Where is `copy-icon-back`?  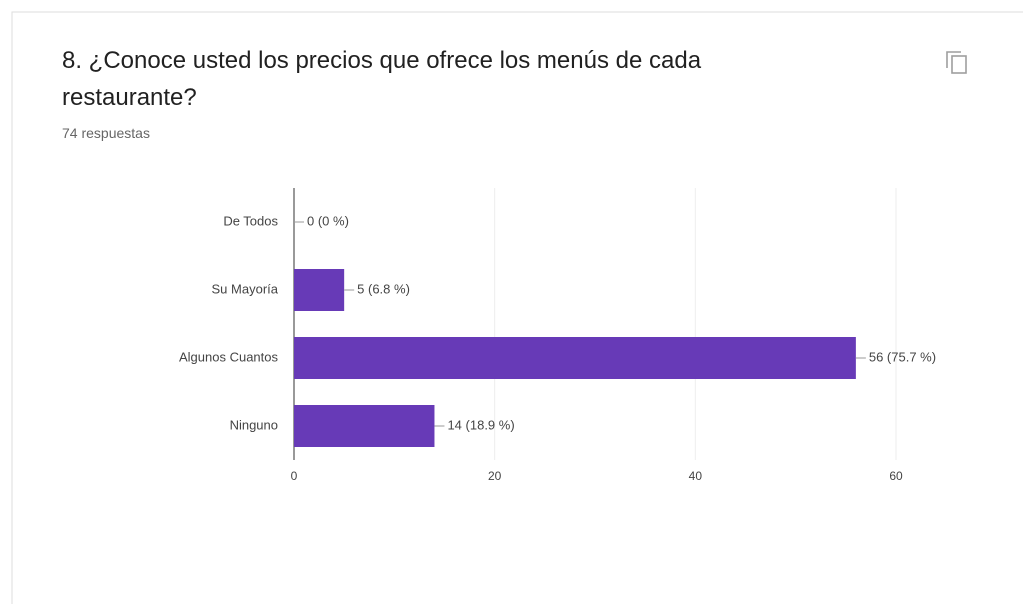
copy-icon-back is located at coordinates (953, 59).